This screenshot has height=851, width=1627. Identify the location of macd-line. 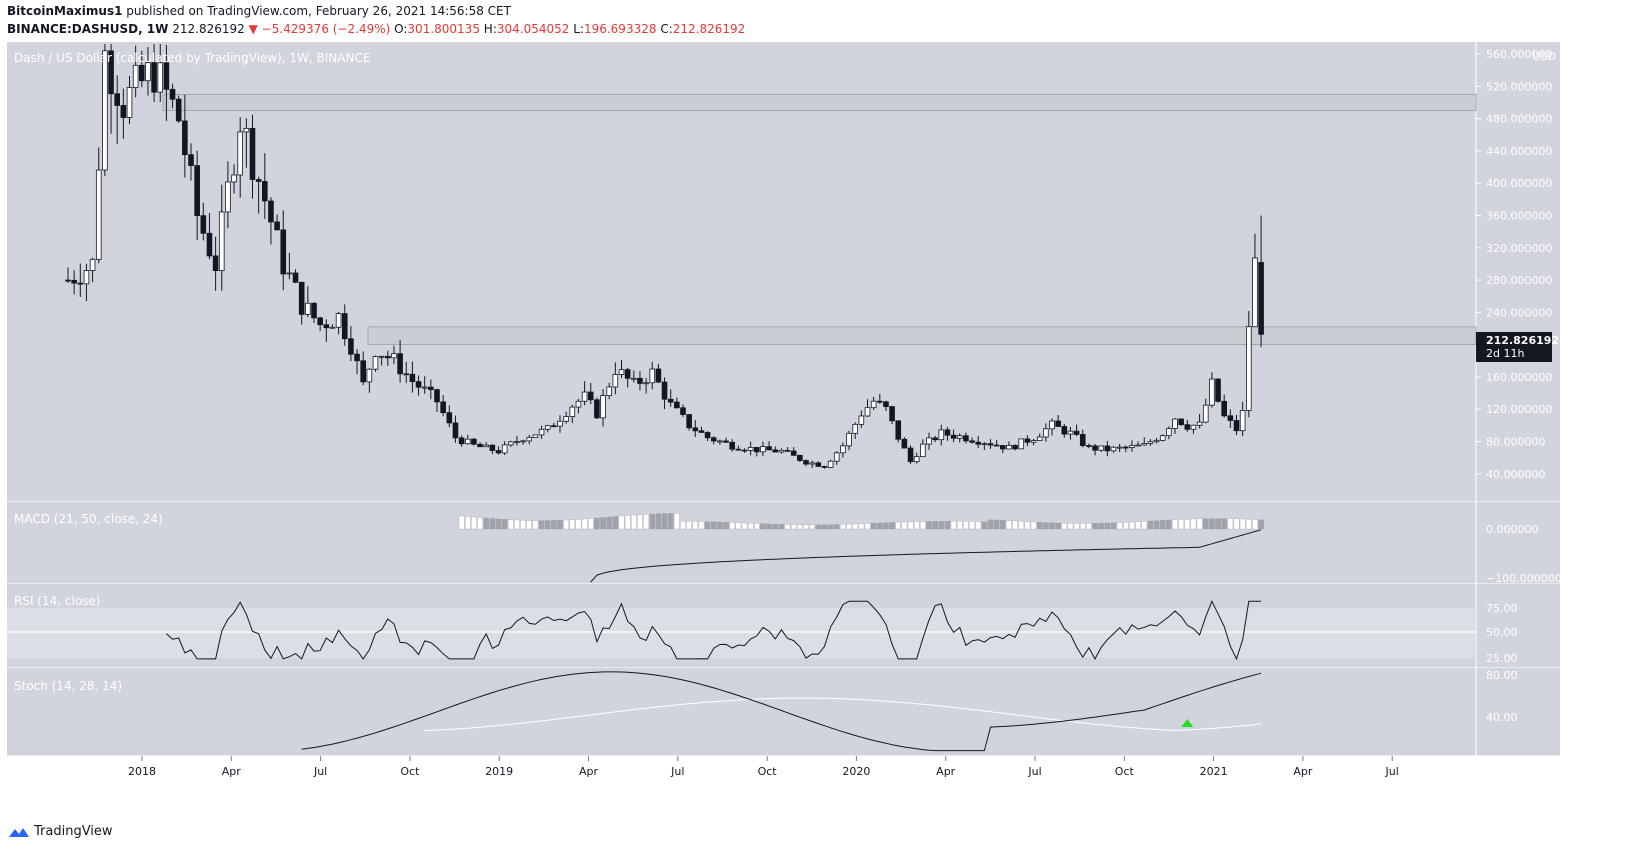
(926, 556).